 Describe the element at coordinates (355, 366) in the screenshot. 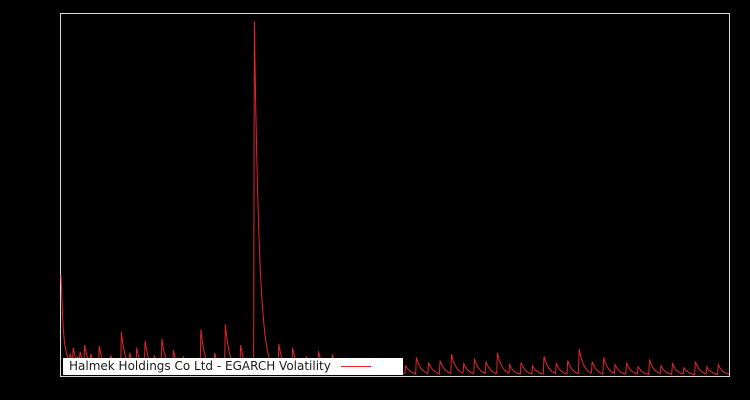

I see `legend-line-sample` at that location.